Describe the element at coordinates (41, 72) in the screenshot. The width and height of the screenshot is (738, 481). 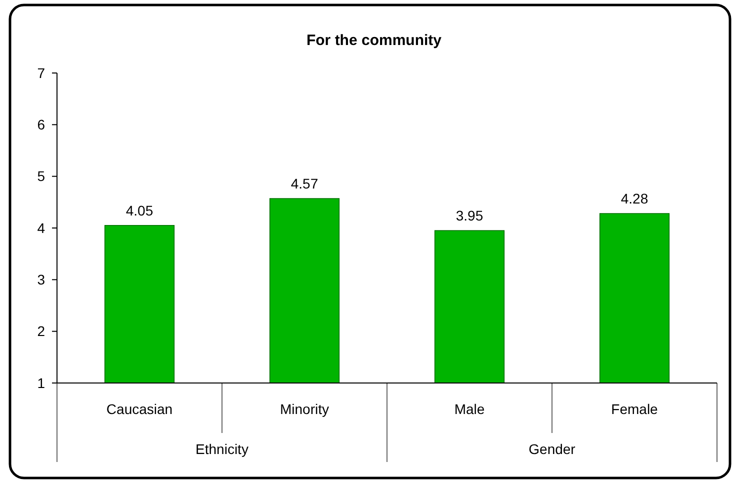
I see `y-tick-label: 7` at that location.